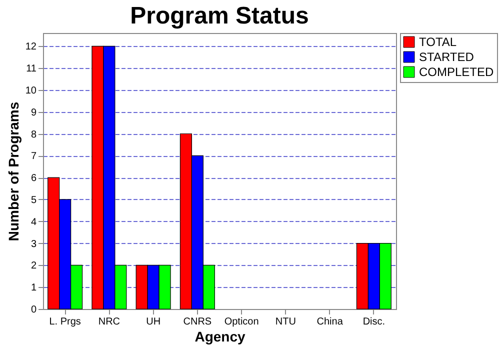 Image resolution: width=500 pixels, height=350 pixels. What do you see at coordinates (13, 172) in the screenshot?
I see `y-axis-title: Number of Programs` at bounding box center [13, 172].